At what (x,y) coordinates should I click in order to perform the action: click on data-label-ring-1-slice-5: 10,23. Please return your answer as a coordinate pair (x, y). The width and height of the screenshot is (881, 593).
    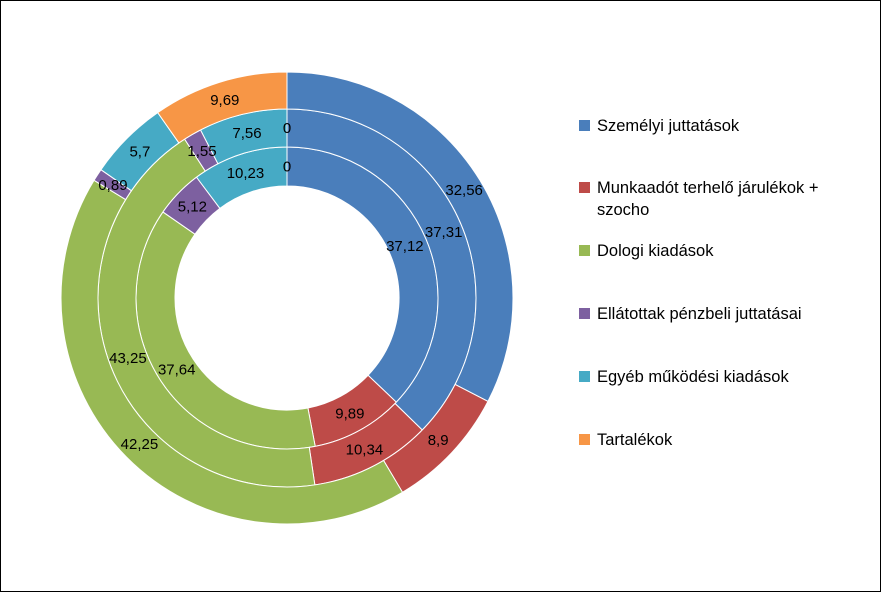
    Looking at the image, I should click on (246, 173).